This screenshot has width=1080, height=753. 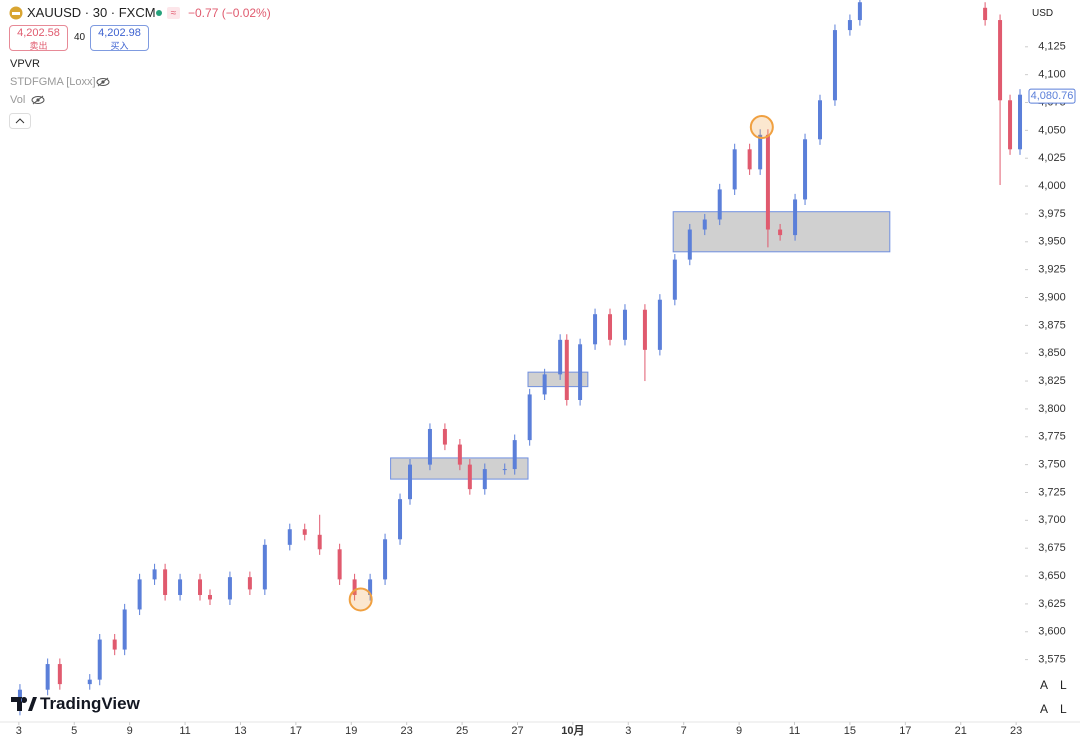 What do you see at coordinates (25, 64) in the screenshot?
I see `indicator: VPVR` at bounding box center [25, 64].